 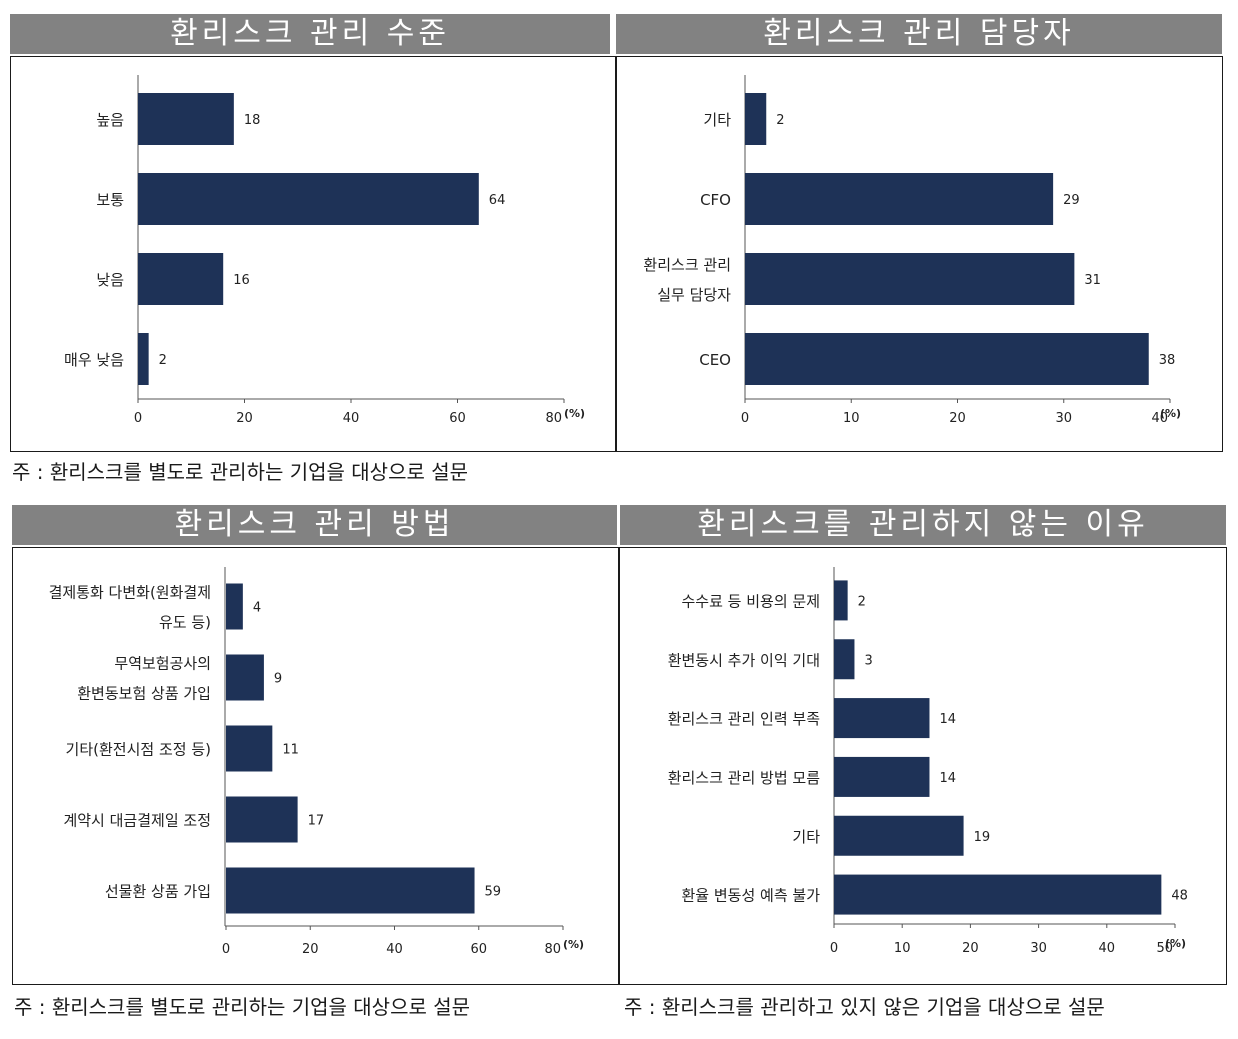 I want to click on panel-title-reason: 환리스크를 관리하지 않는 이유, so click(x=923, y=525).